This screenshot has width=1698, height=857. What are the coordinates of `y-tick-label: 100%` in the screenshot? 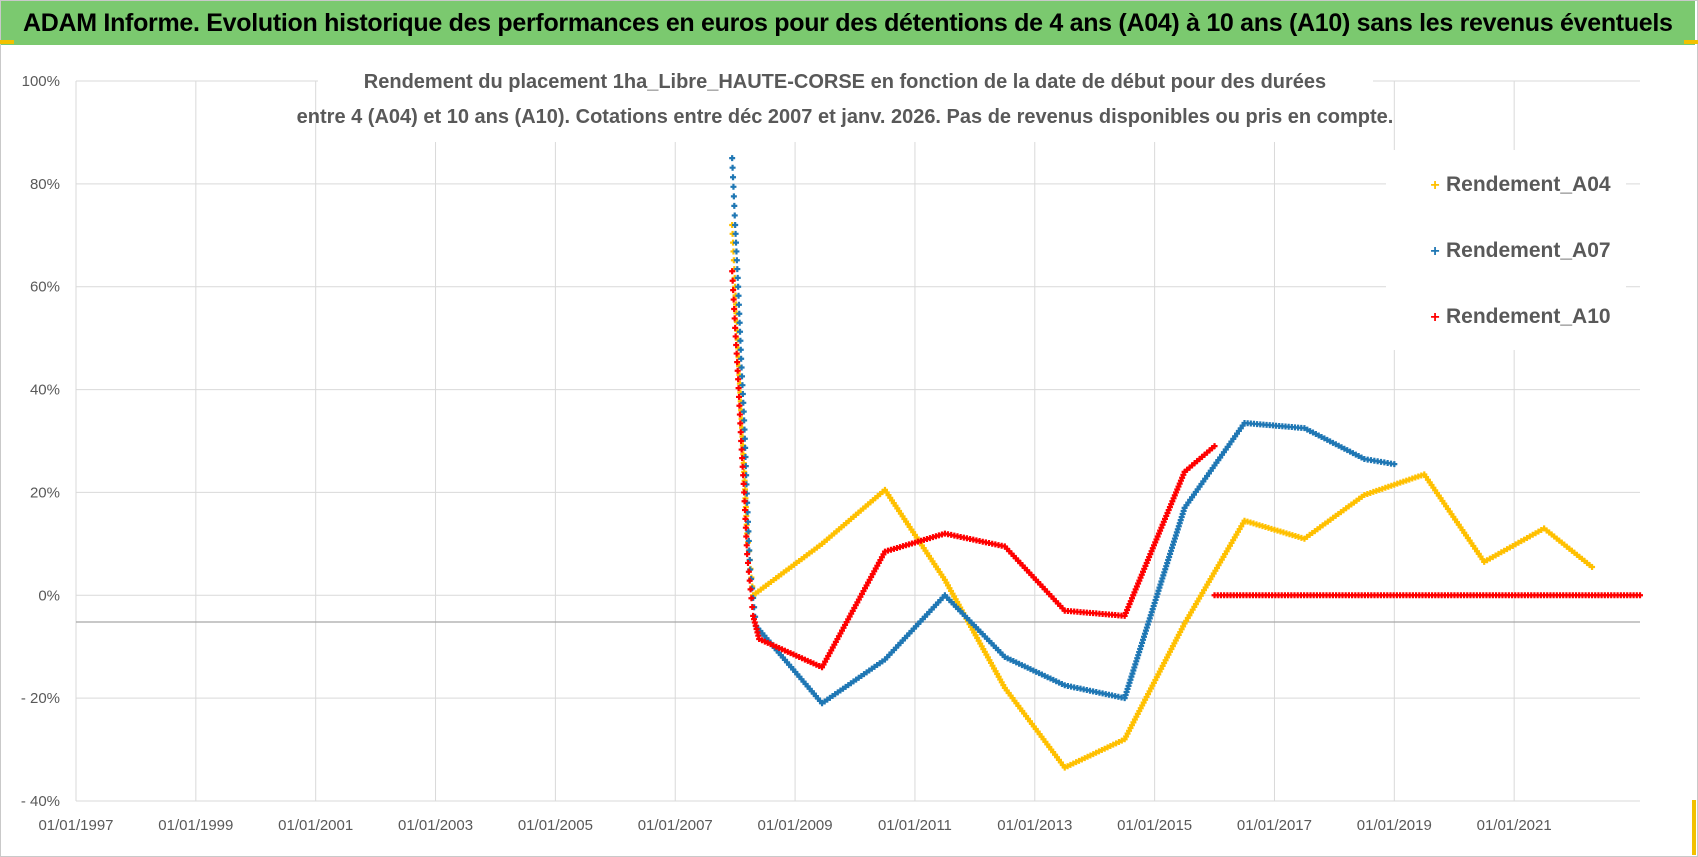 It's located at (41, 81).